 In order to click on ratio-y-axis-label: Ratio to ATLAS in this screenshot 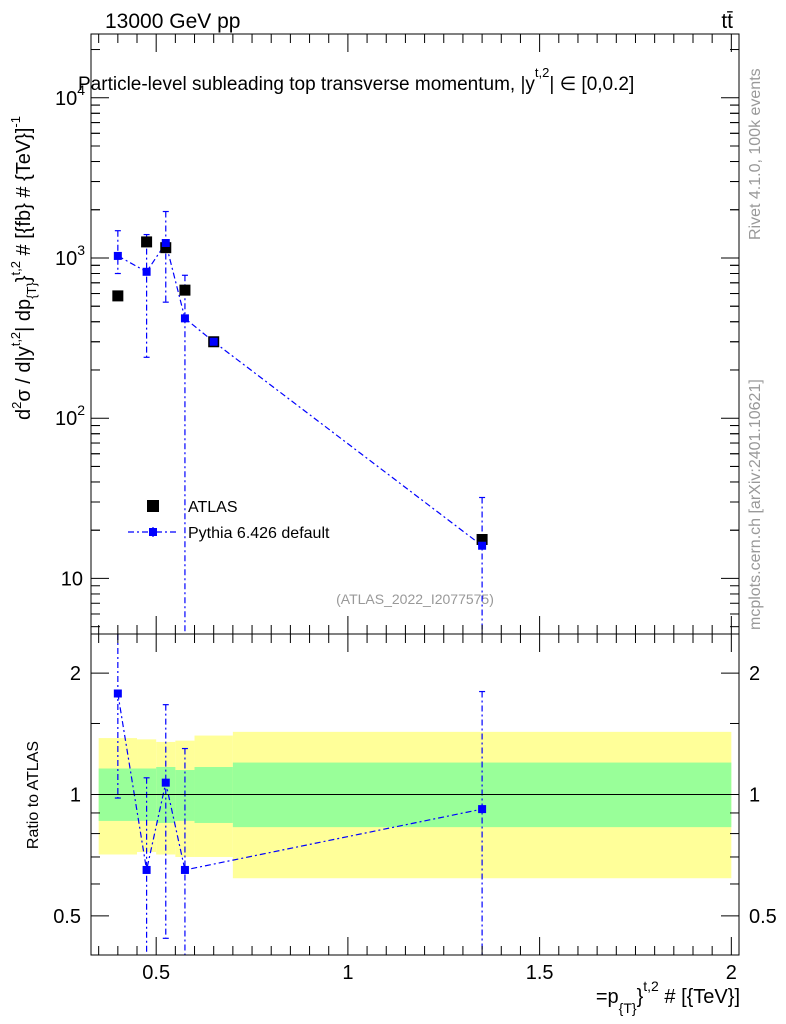, I will do `click(33, 795)`.